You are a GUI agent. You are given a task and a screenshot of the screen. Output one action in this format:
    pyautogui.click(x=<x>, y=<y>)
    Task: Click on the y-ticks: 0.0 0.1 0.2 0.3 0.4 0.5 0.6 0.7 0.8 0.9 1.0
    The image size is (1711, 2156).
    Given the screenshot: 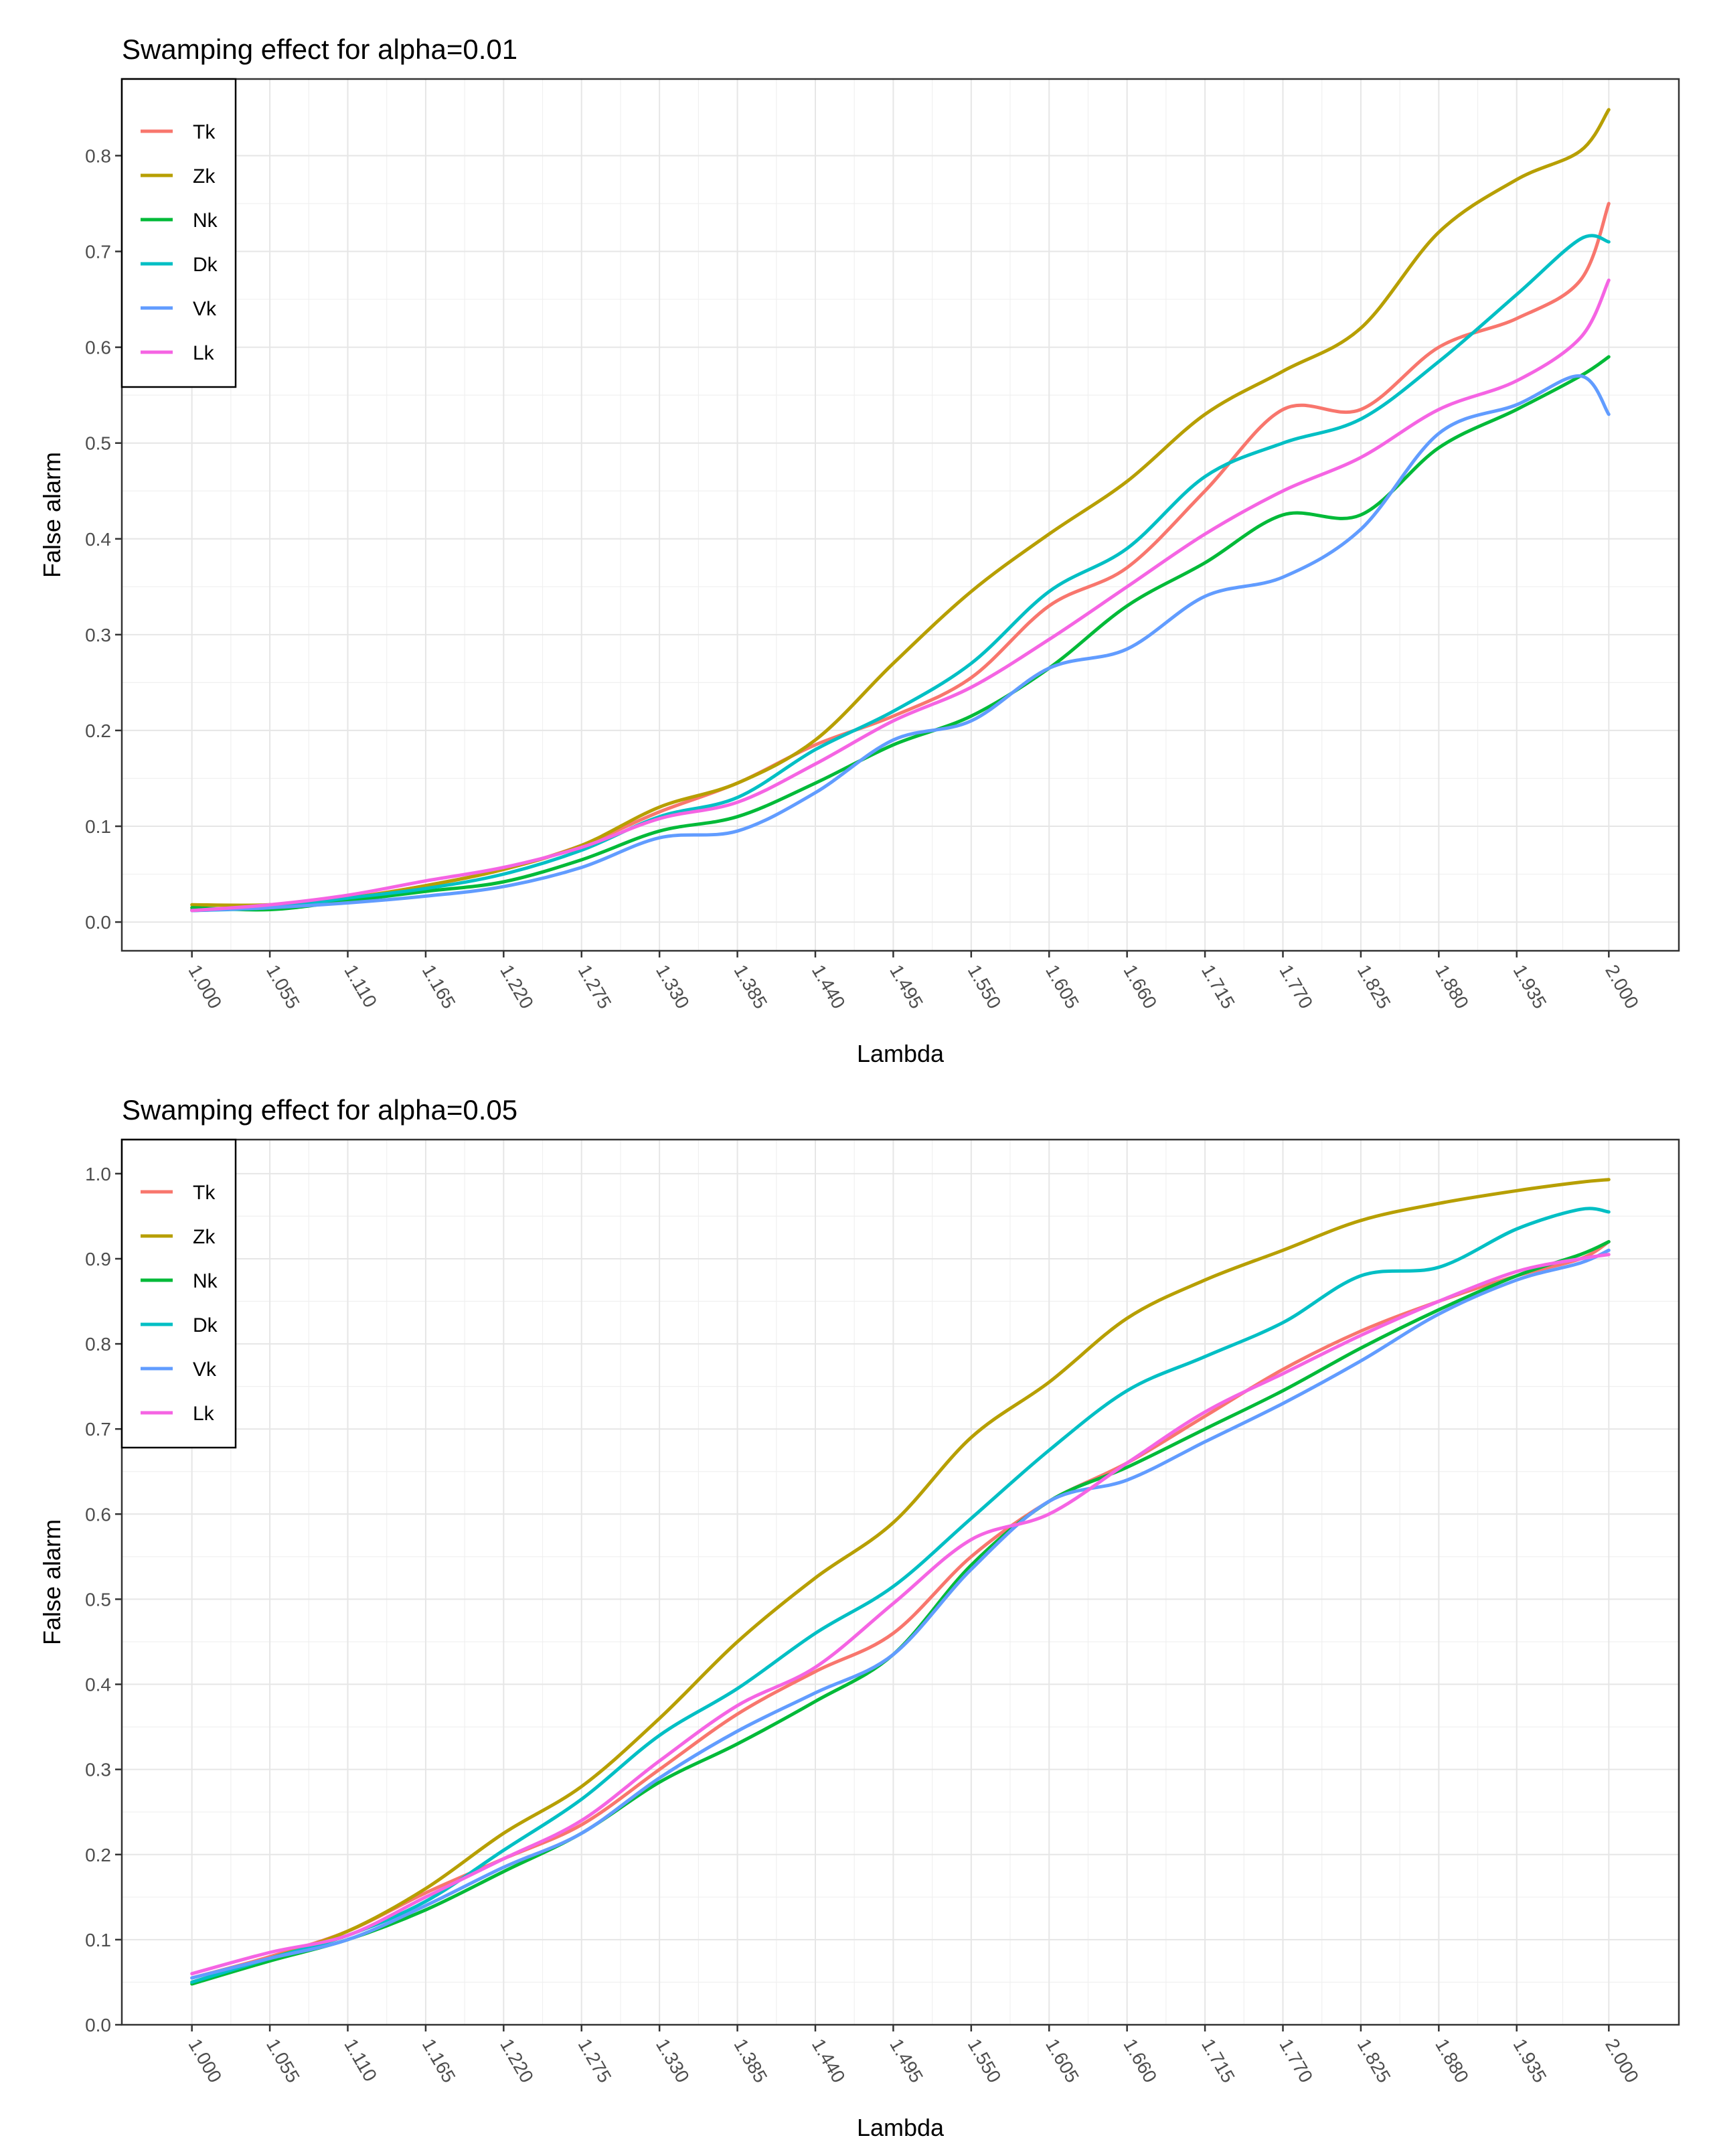 What is the action you would take?
    pyautogui.click(x=103, y=1600)
    